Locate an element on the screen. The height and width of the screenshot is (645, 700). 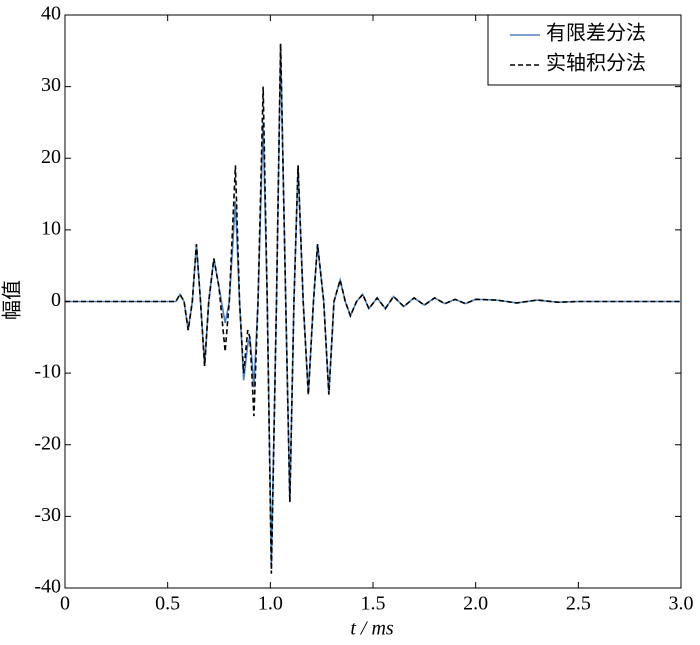
x-tick-label: 0 is located at coordinates (65, 604).